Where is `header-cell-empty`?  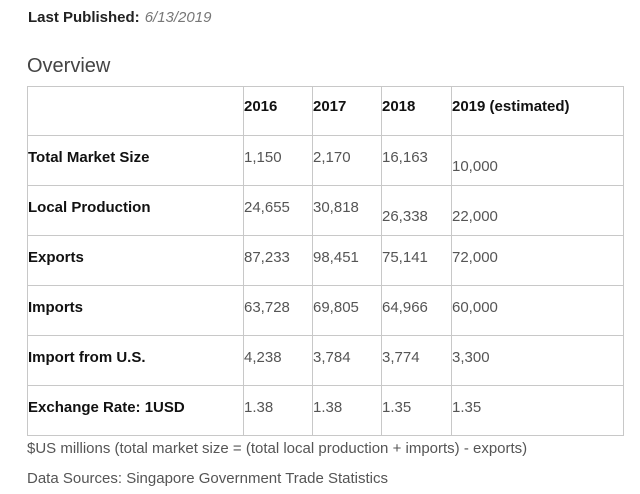 header-cell-empty is located at coordinates (135, 111).